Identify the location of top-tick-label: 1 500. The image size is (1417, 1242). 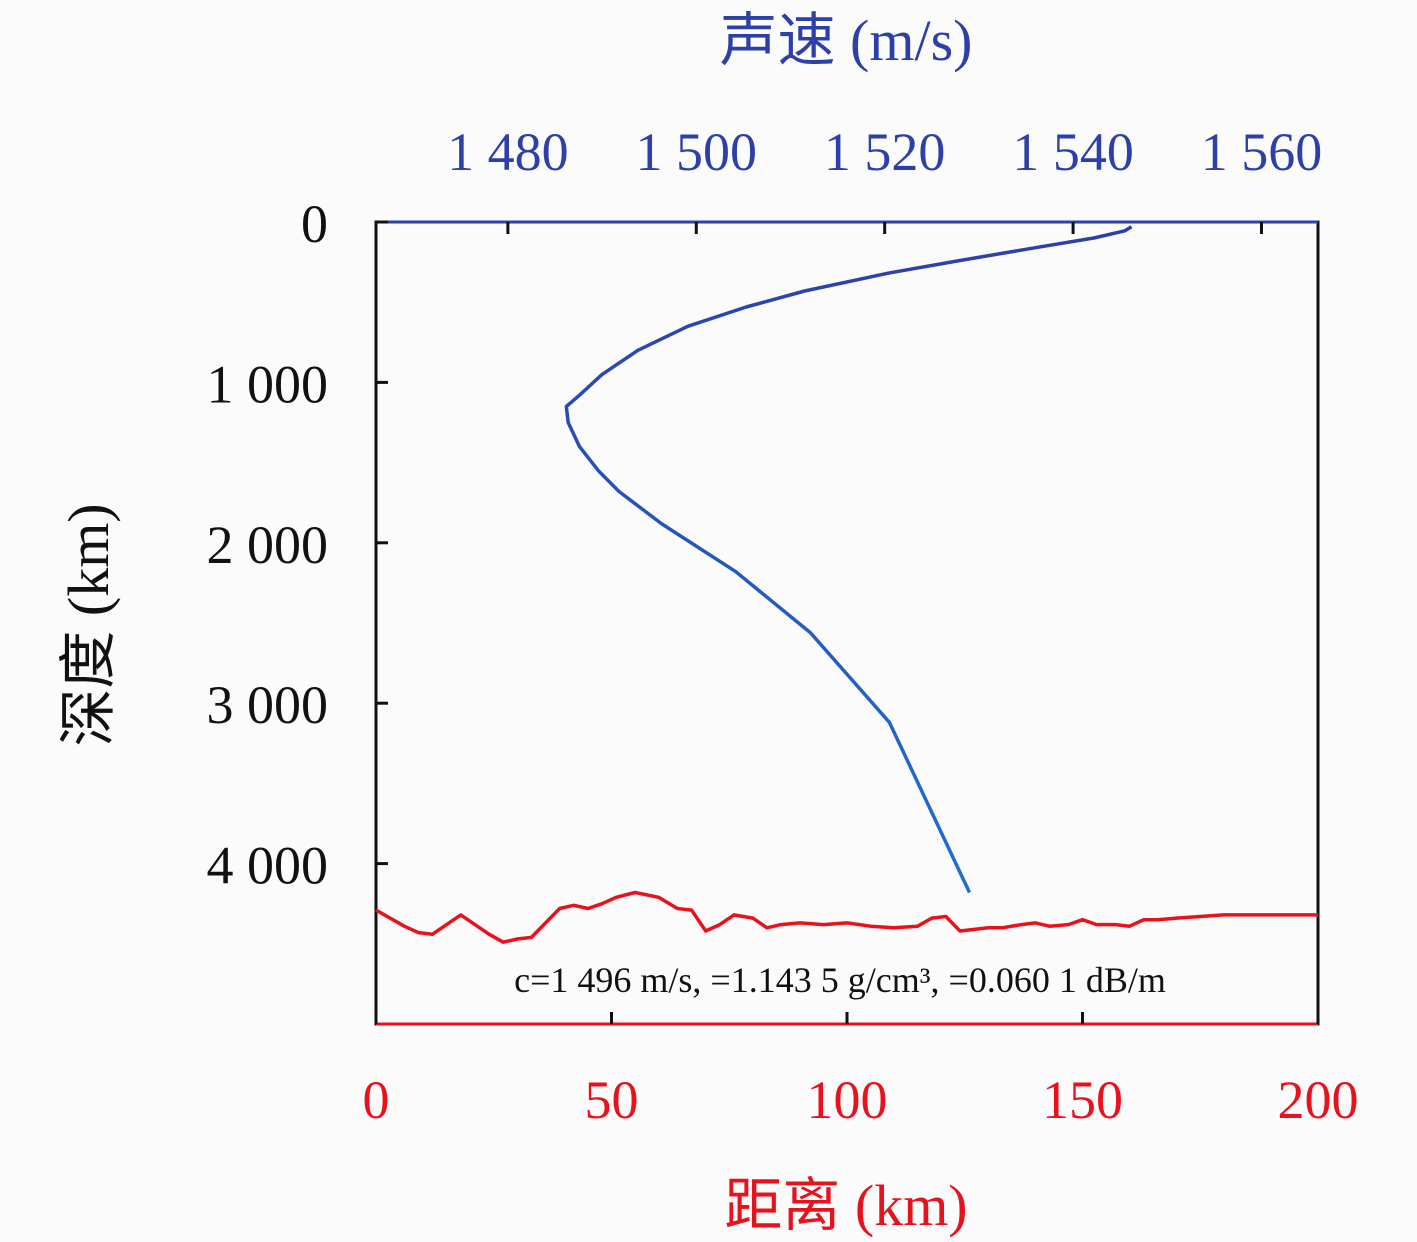
(697, 152).